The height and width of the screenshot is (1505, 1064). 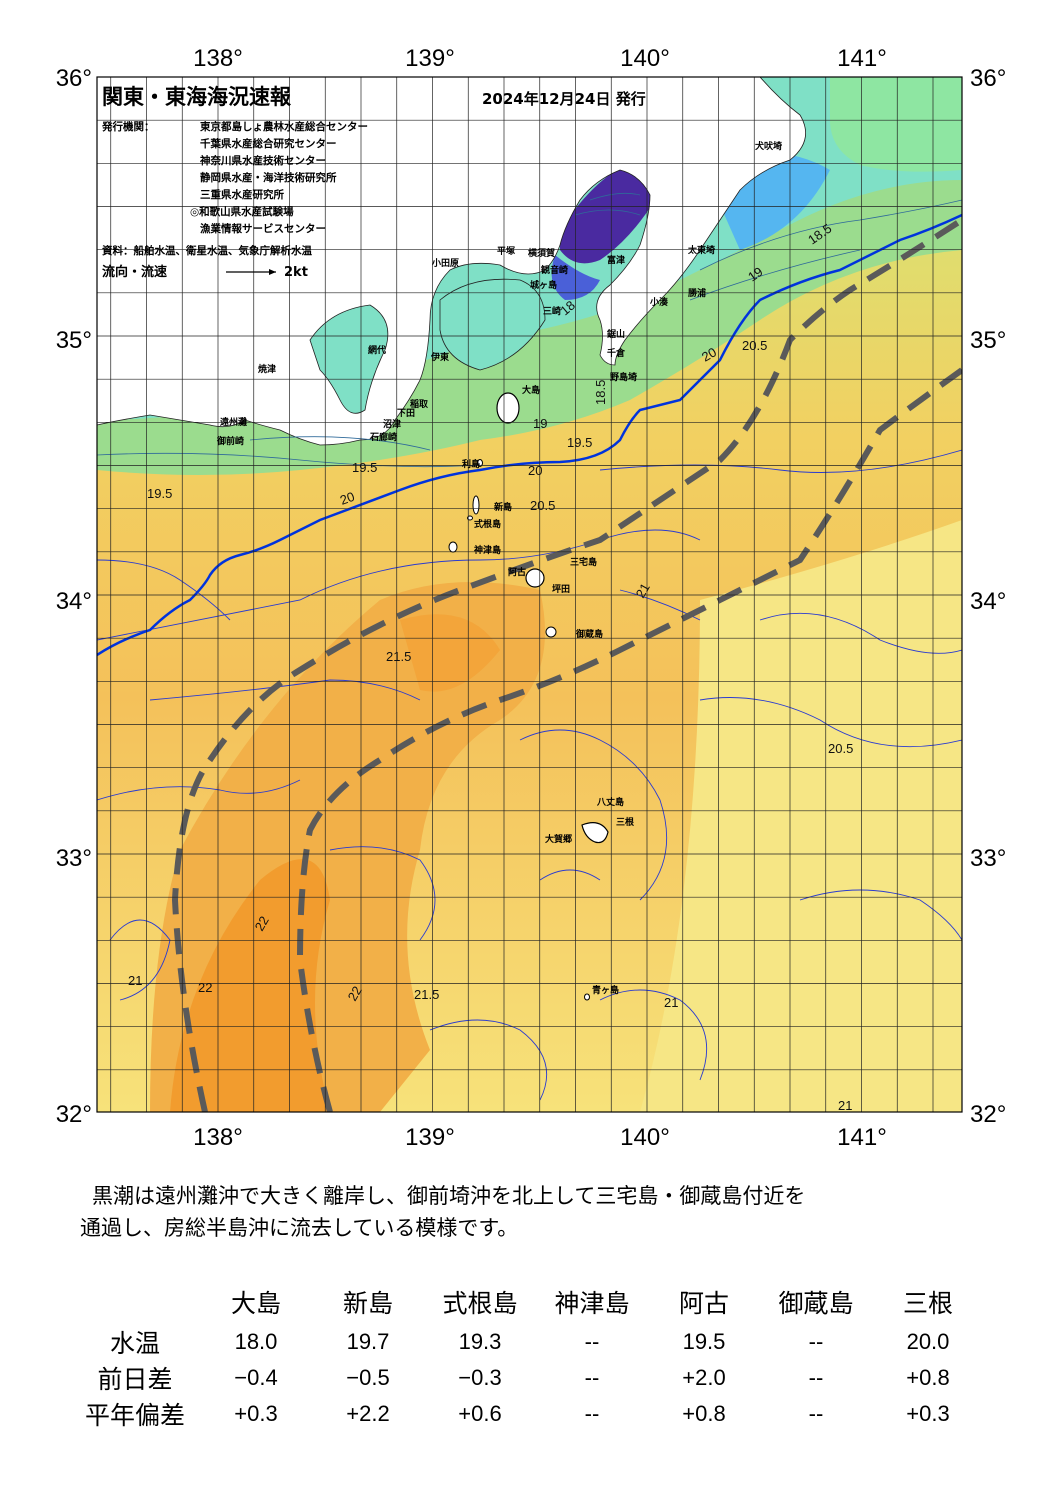 What do you see at coordinates (609, 212) in the screenshot?
I see `cold-water-tokyo-bay` at bounding box center [609, 212].